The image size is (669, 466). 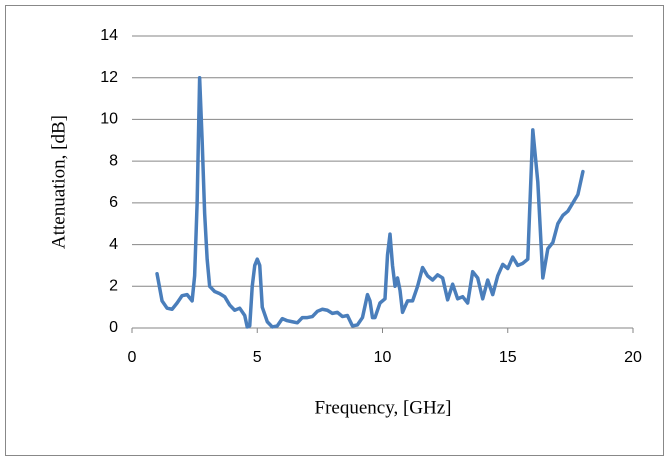 What do you see at coordinates (109, 119) in the screenshot?
I see `y-tick-label: 10` at bounding box center [109, 119].